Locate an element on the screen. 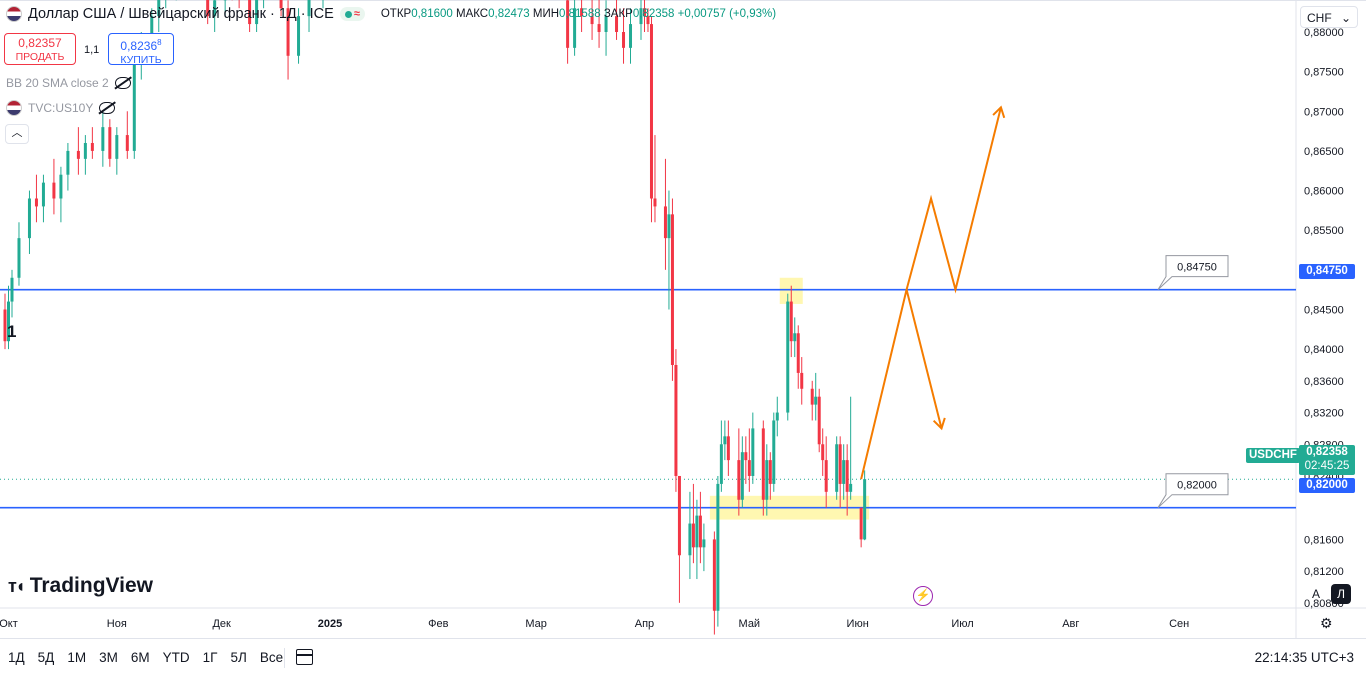 The height and width of the screenshot is (676, 1366). chevron-up-icon: ︿ is located at coordinates (17, 133).